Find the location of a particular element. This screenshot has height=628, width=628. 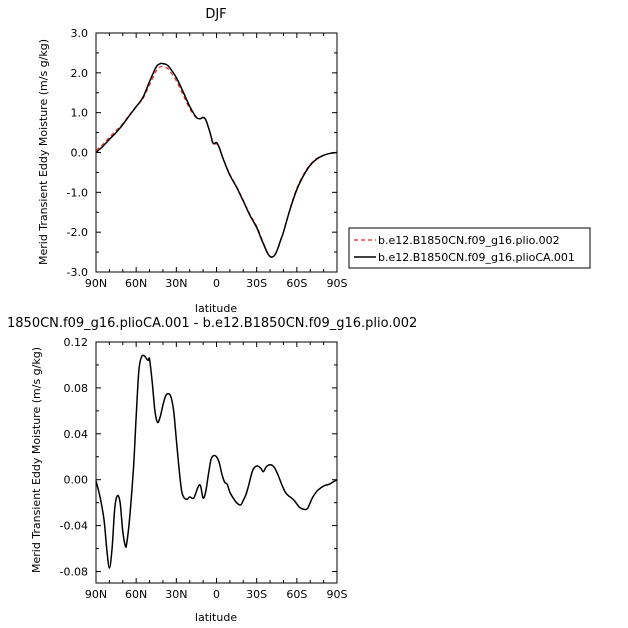

y-tick-label: -2.0 is located at coordinates (77, 232).